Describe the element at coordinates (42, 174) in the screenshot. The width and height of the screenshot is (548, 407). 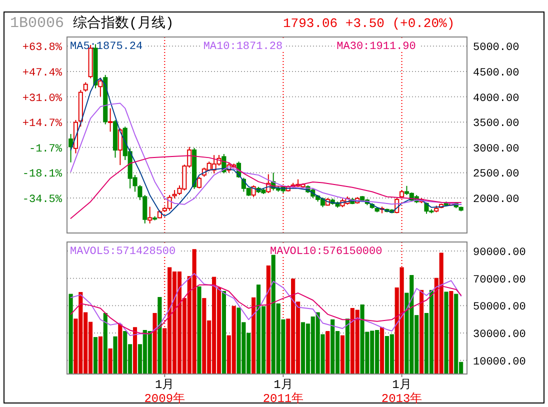
I see `y2-tick-label: -18.1%` at that location.